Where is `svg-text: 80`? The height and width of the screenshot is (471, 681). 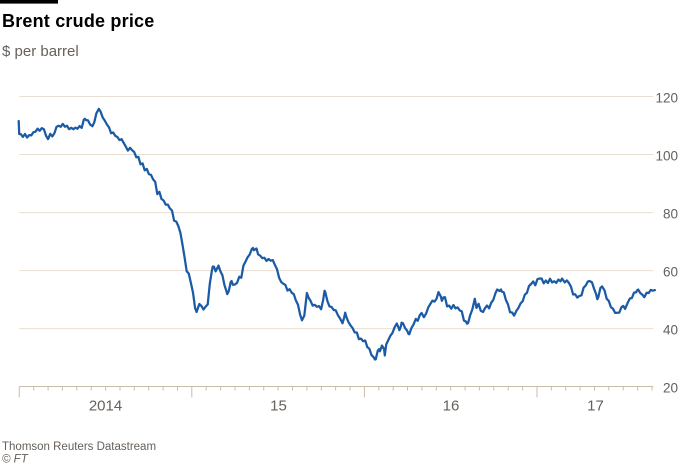 svg-text: 80 is located at coordinates (670, 213).